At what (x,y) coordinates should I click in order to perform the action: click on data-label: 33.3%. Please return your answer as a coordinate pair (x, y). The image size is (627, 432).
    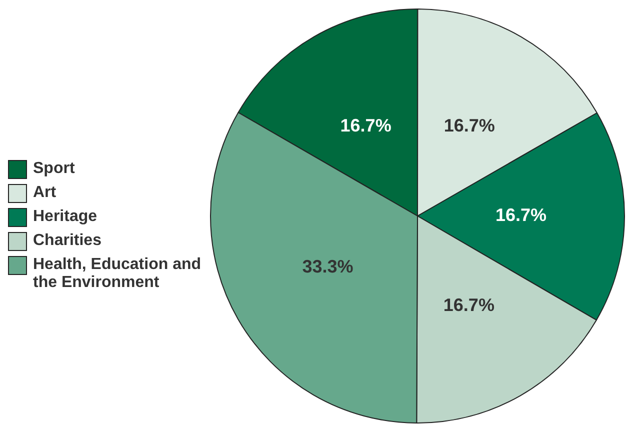
    Looking at the image, I should click on (328, 266).